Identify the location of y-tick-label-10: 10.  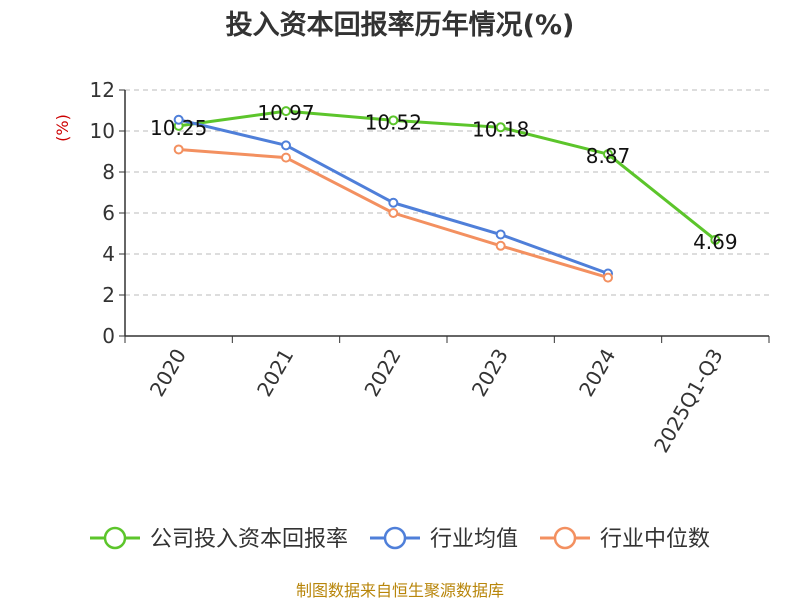
(102, 131).